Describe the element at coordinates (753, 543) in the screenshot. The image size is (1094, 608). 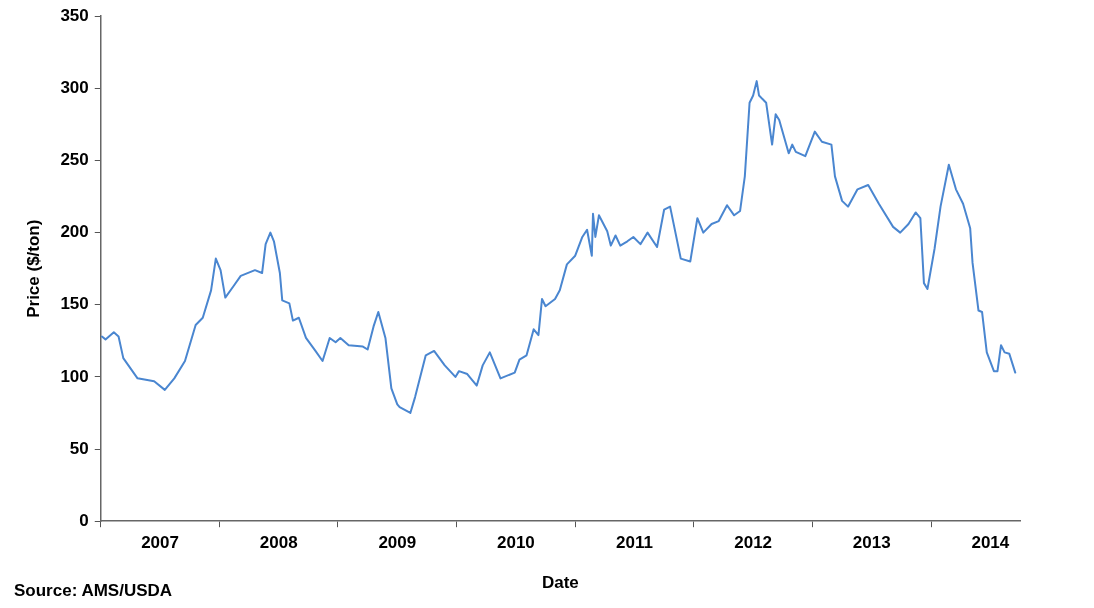
I see `x-tick-label: 2012` at that location.